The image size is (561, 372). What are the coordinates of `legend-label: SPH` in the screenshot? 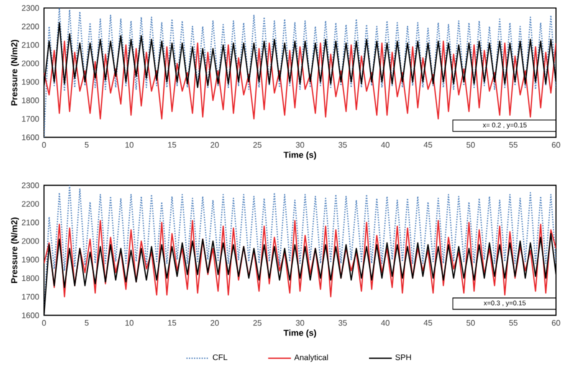 It's located at (403, 357).